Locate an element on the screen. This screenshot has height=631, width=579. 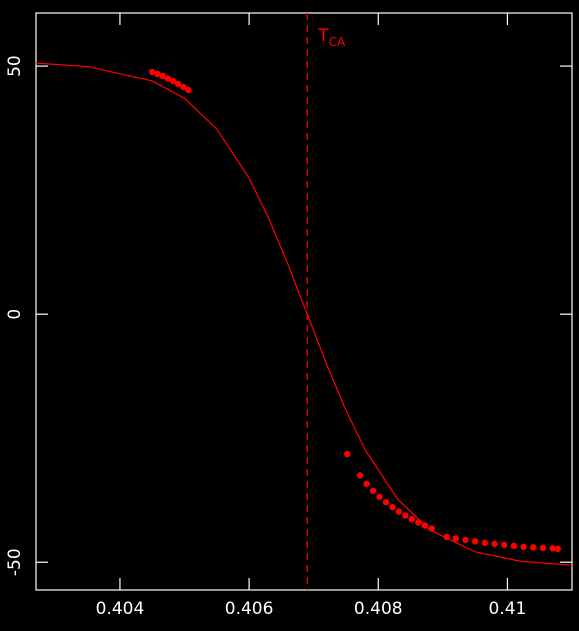
x-tick-label: 0.408 is located at coordinates (378, 609).